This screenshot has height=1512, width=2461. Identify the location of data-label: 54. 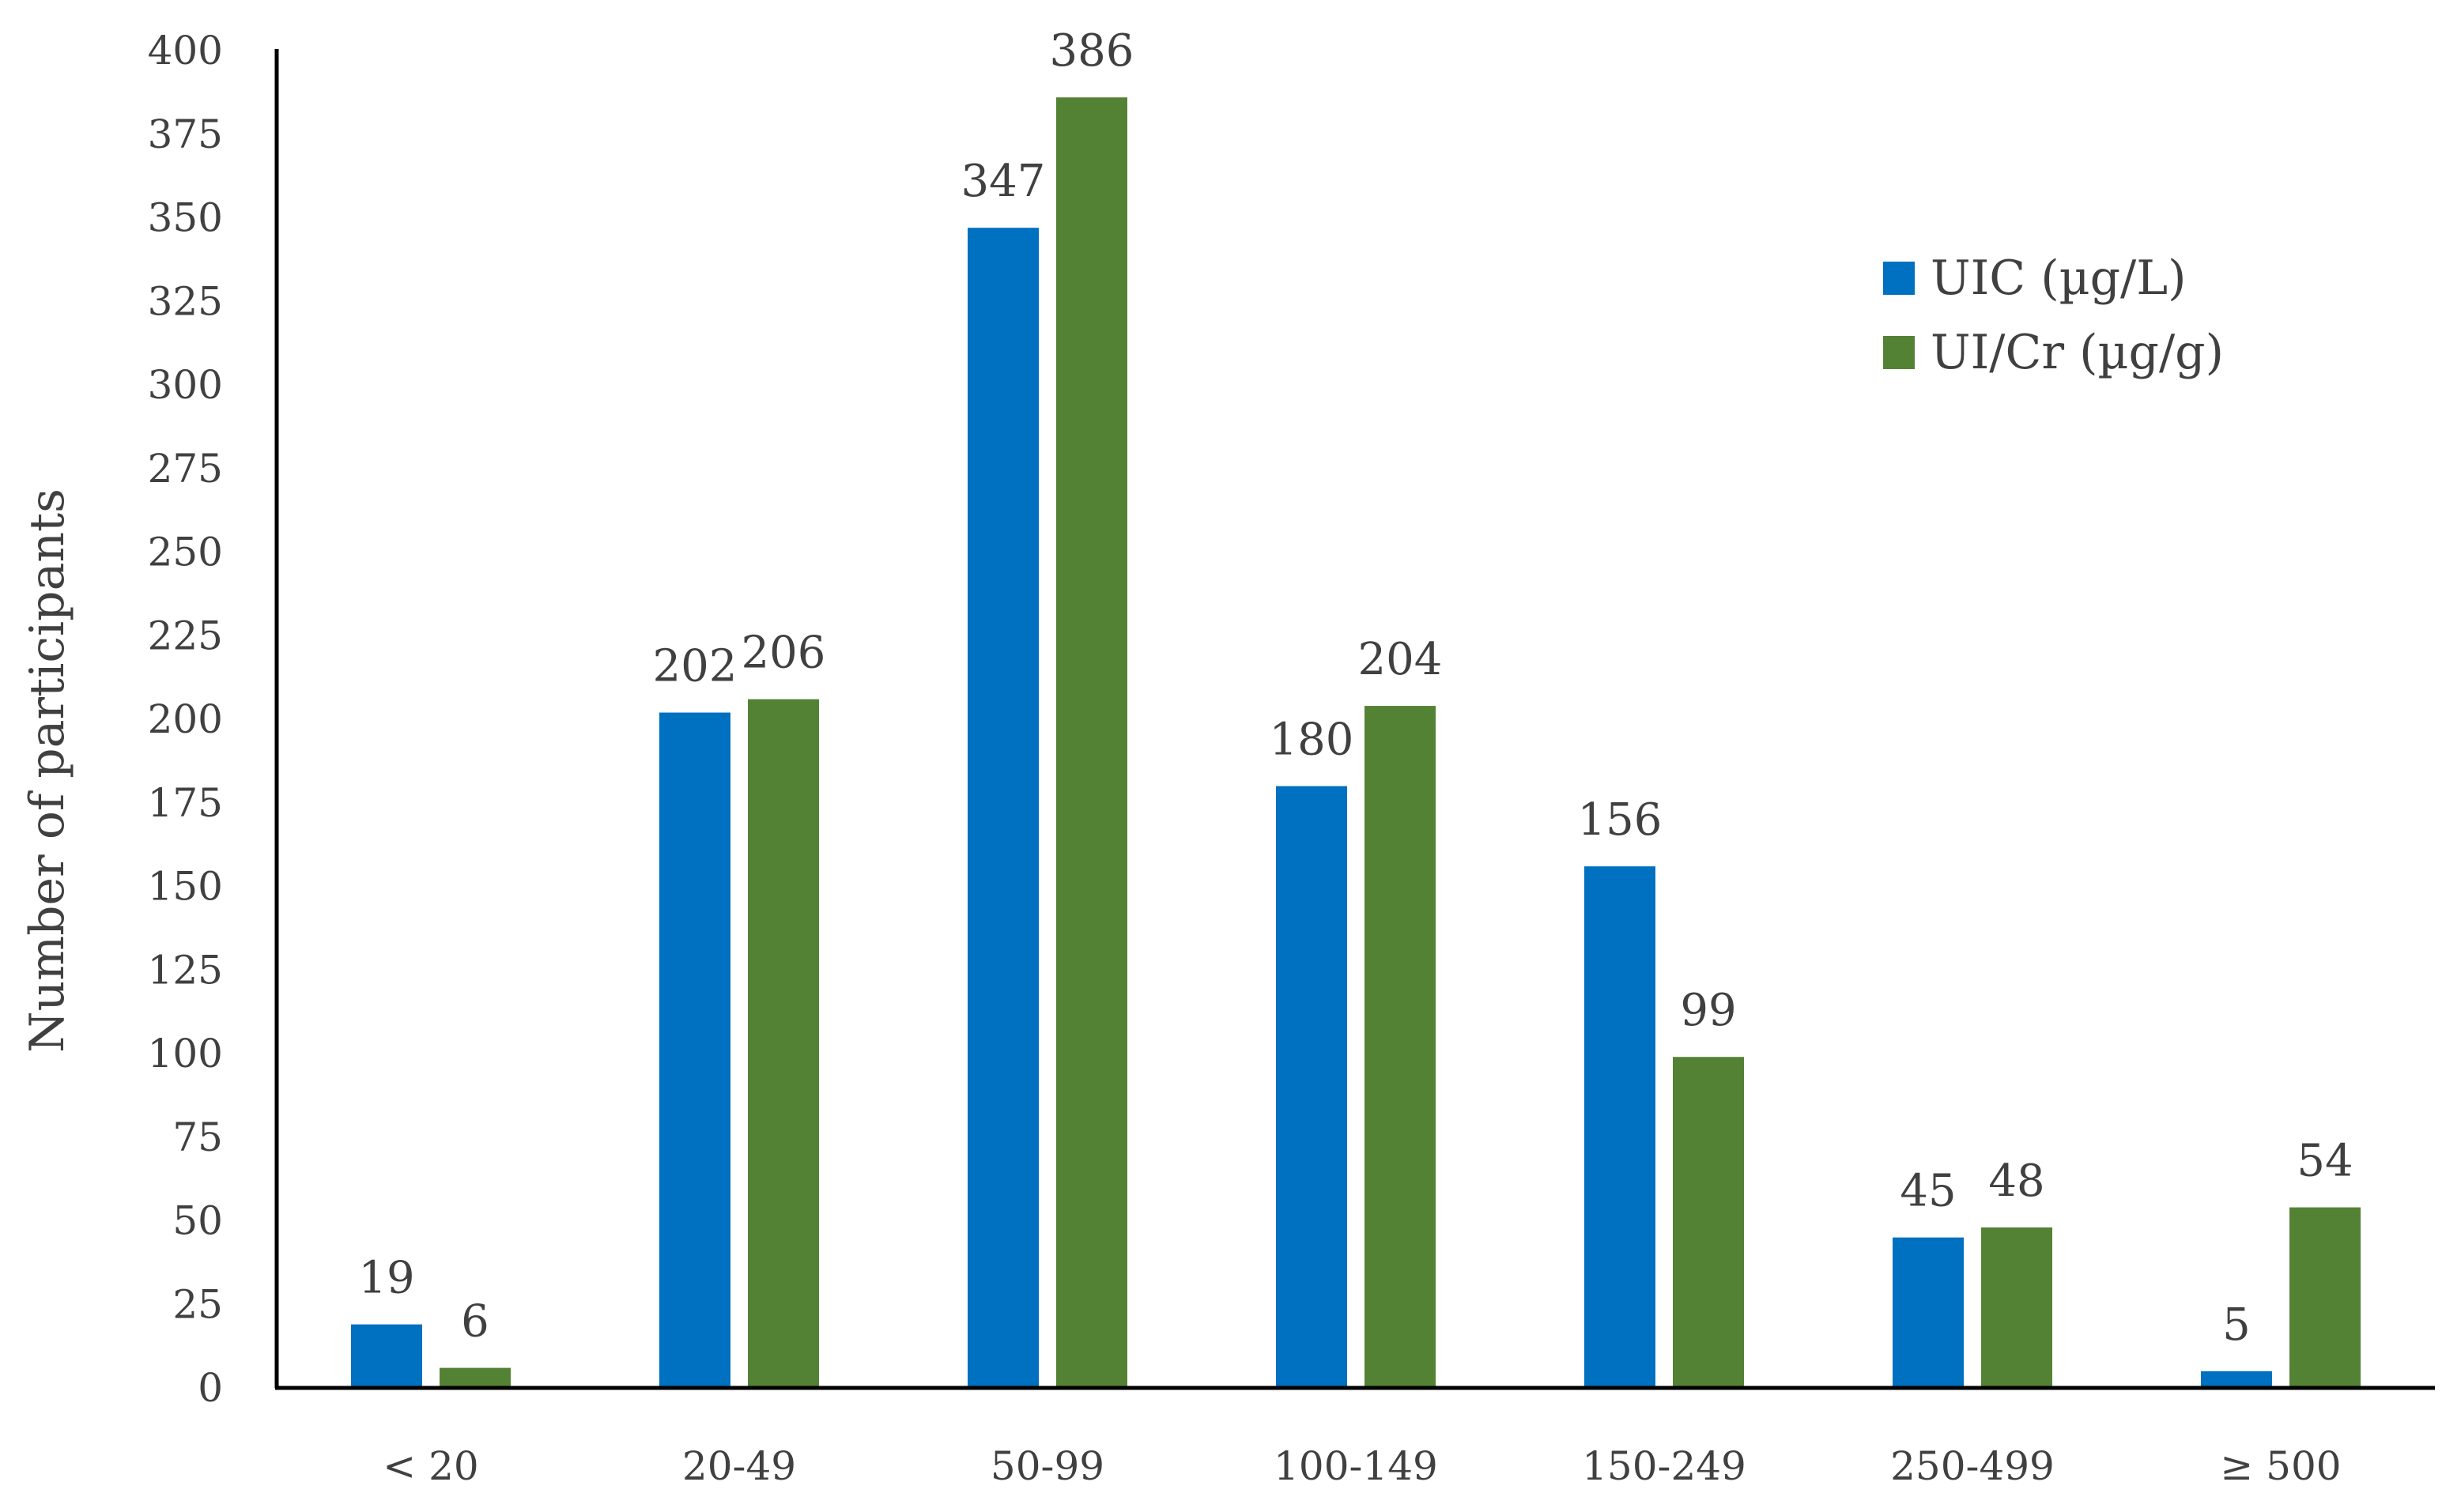
(2325, 1161).